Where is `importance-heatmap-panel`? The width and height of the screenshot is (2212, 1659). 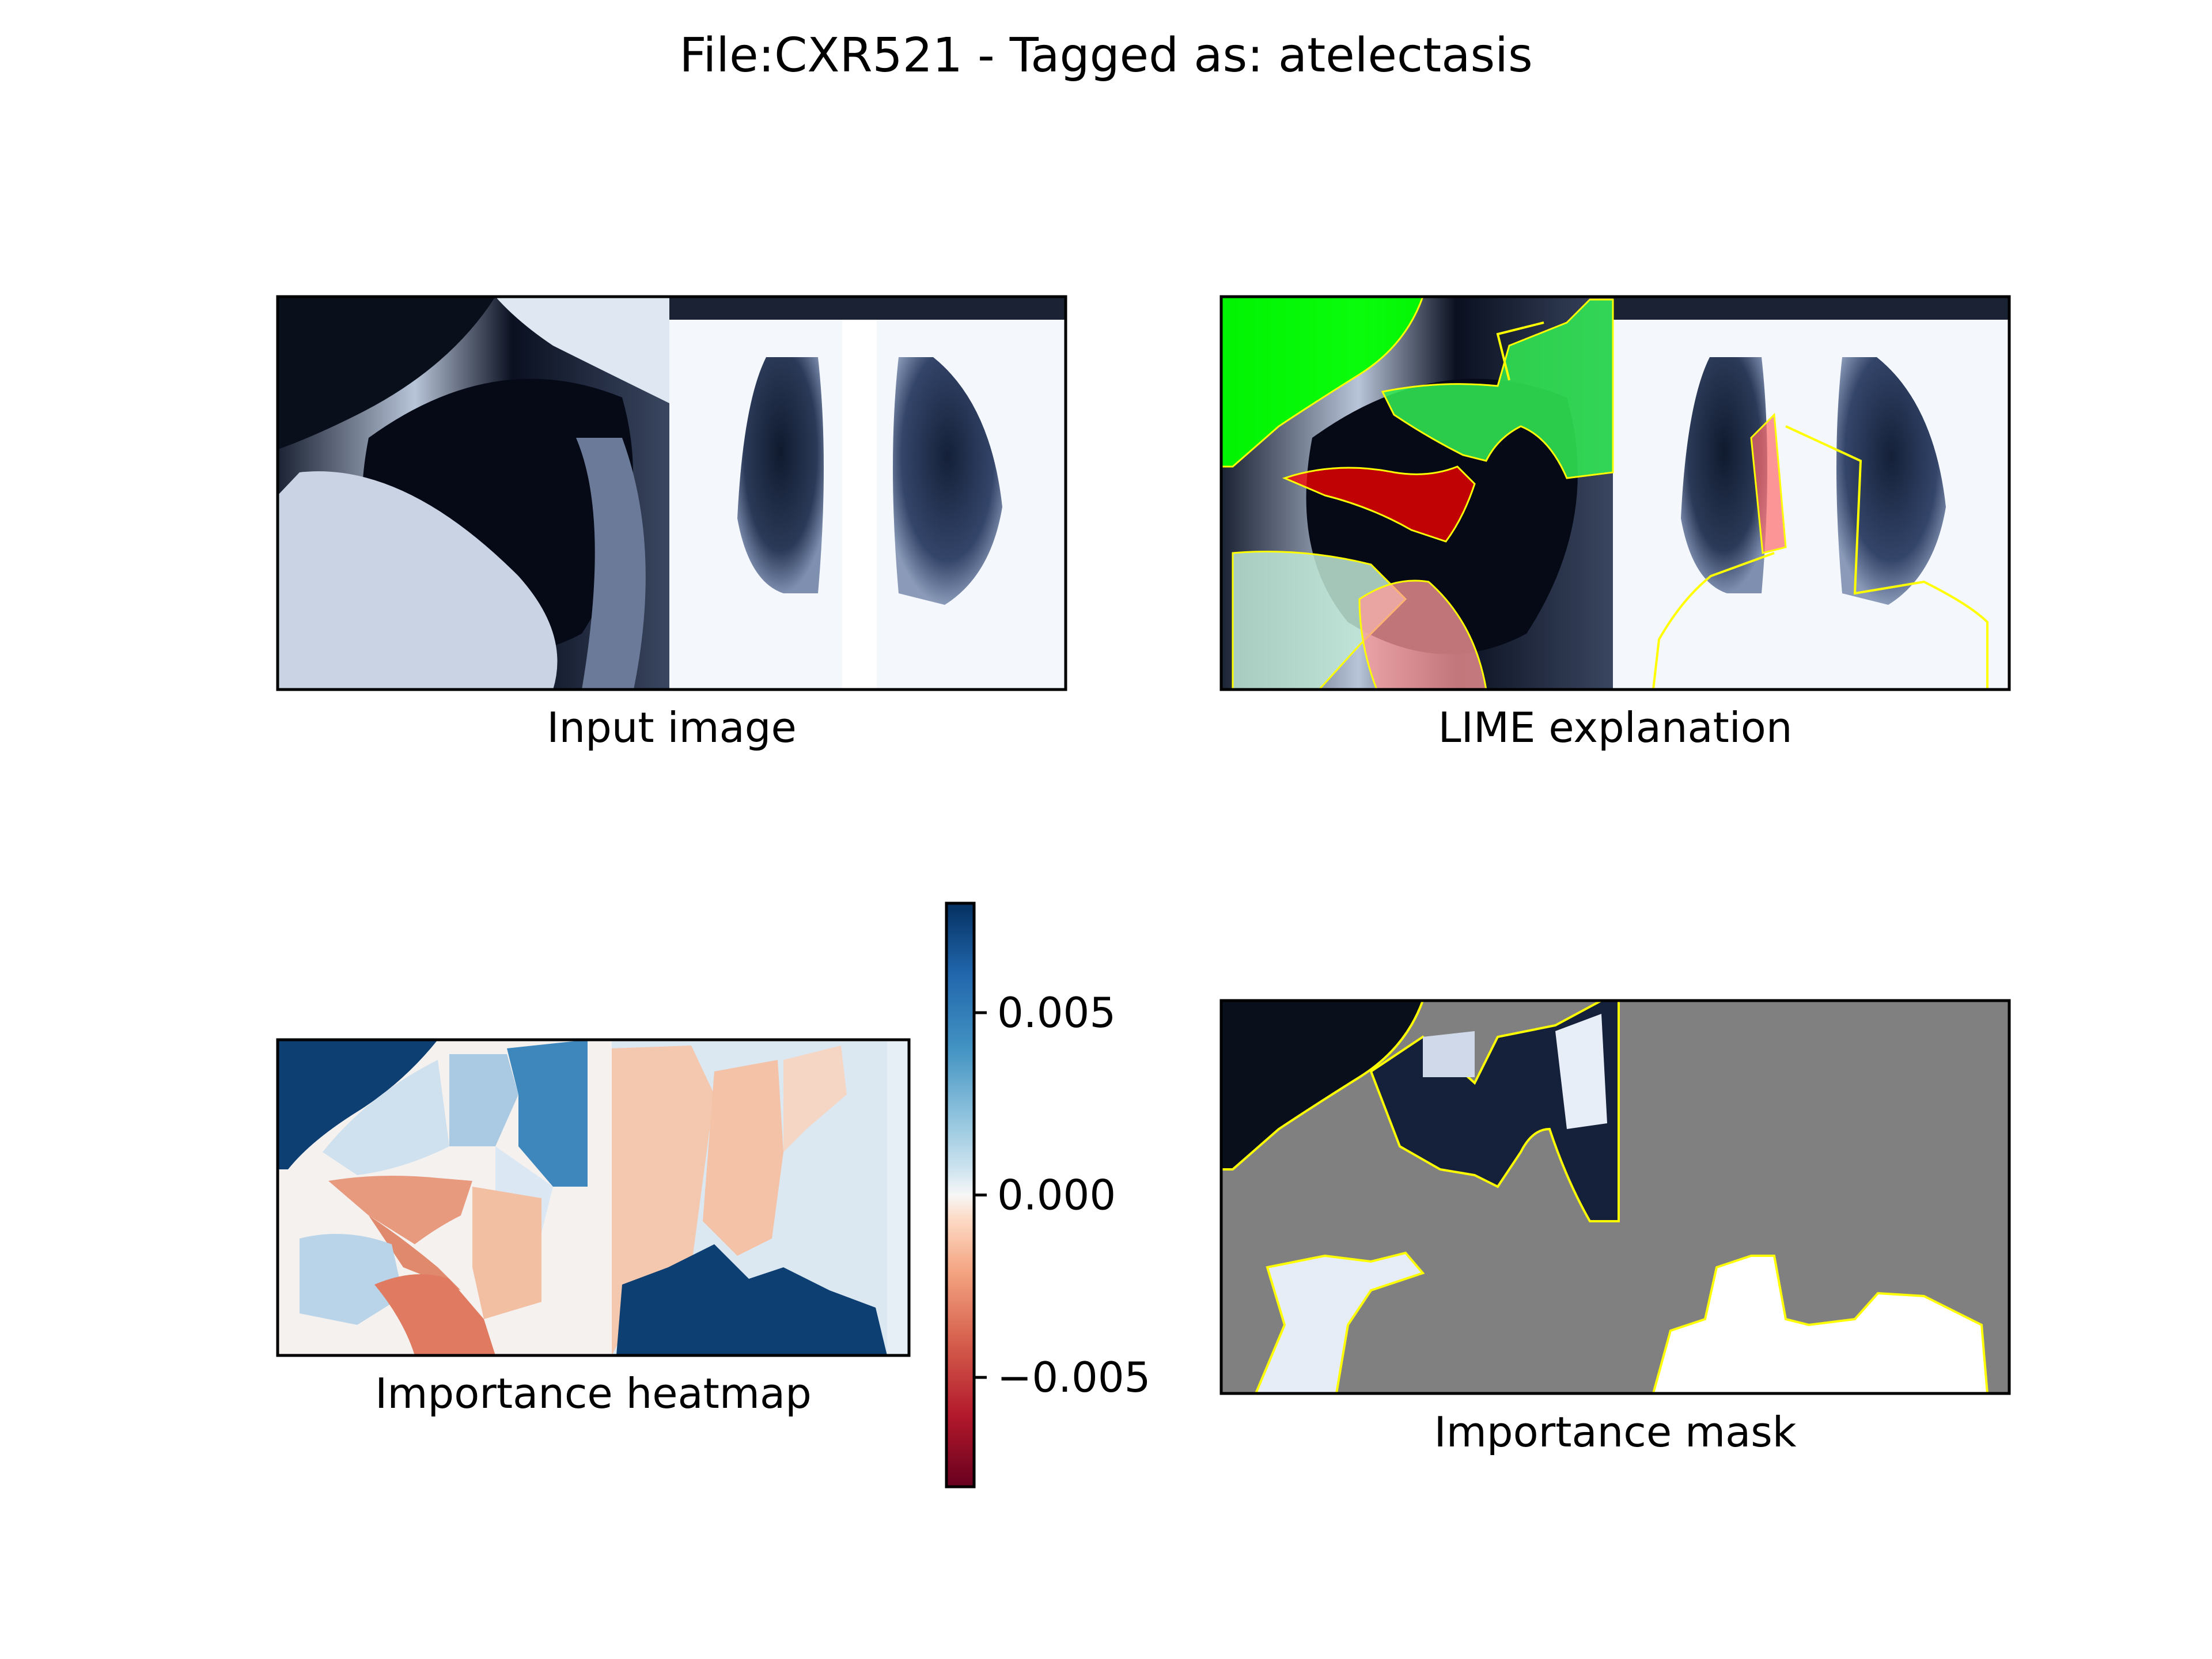
importance-heatmap-panel is located at coordinates (593, 1197).